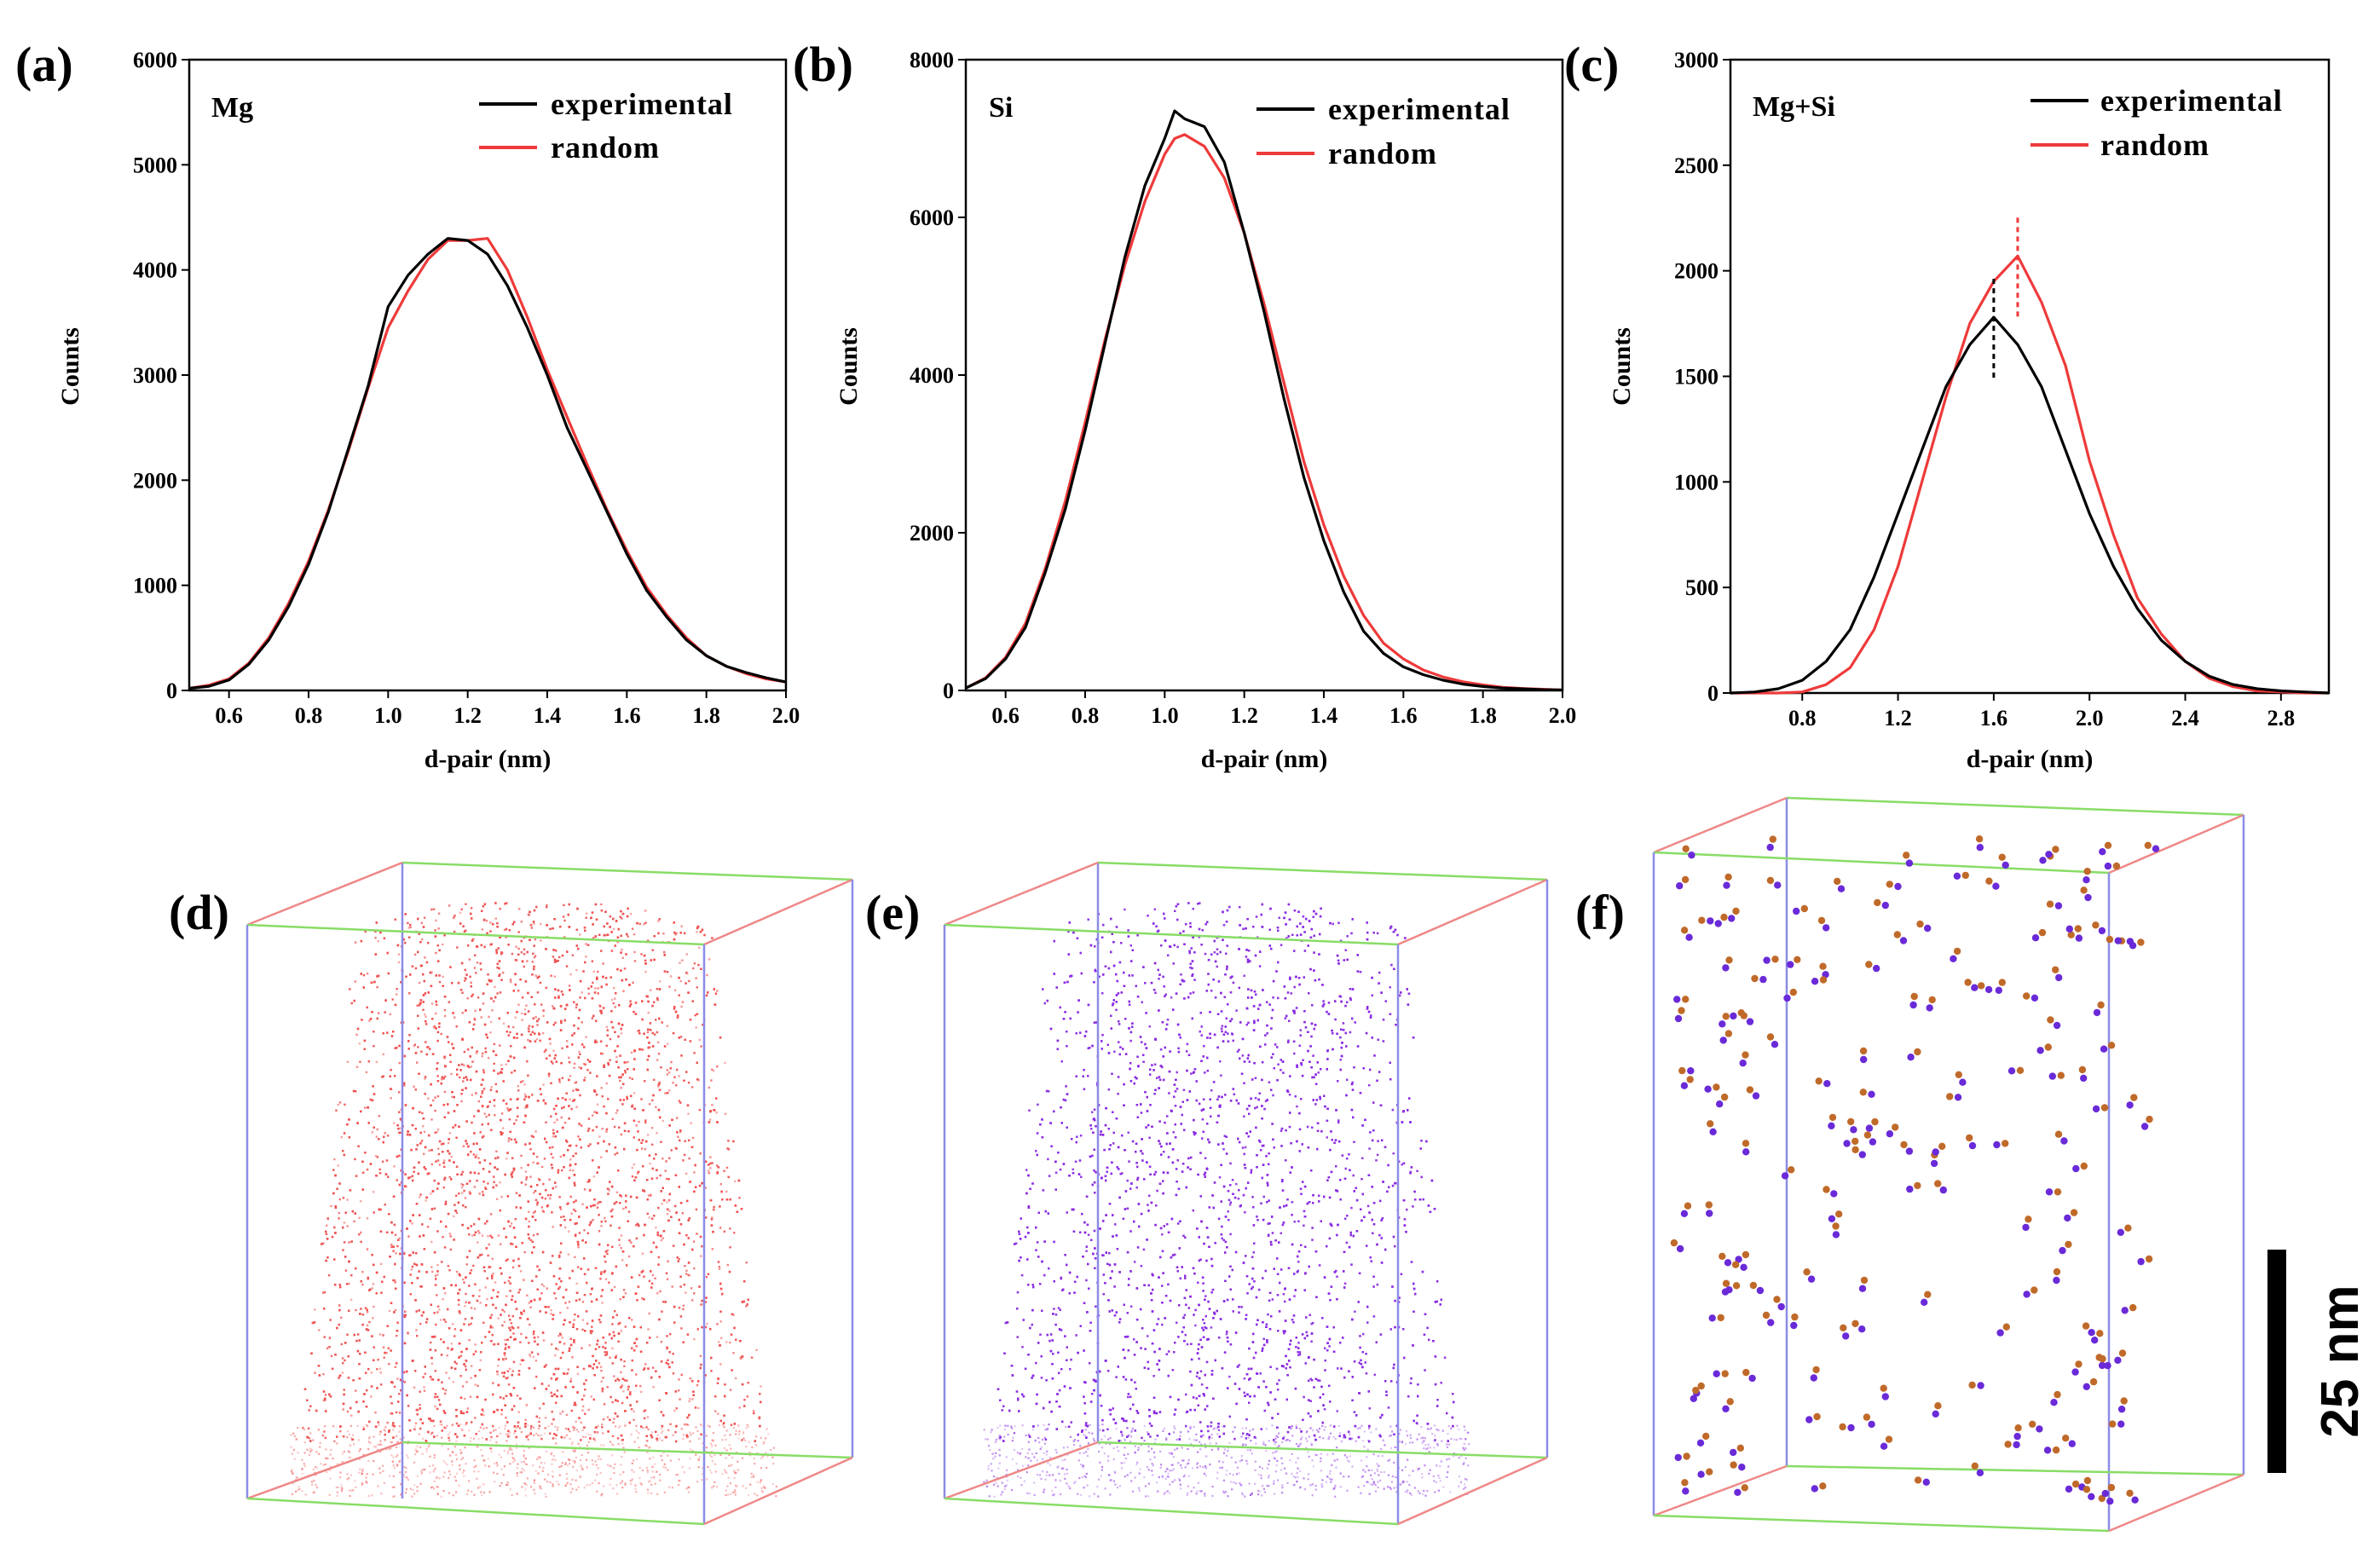  What do you see at coordinates (1244, 715) in the screenshot?
I see `x-tick-label: 1.2` at bounding box center [1244, 715].